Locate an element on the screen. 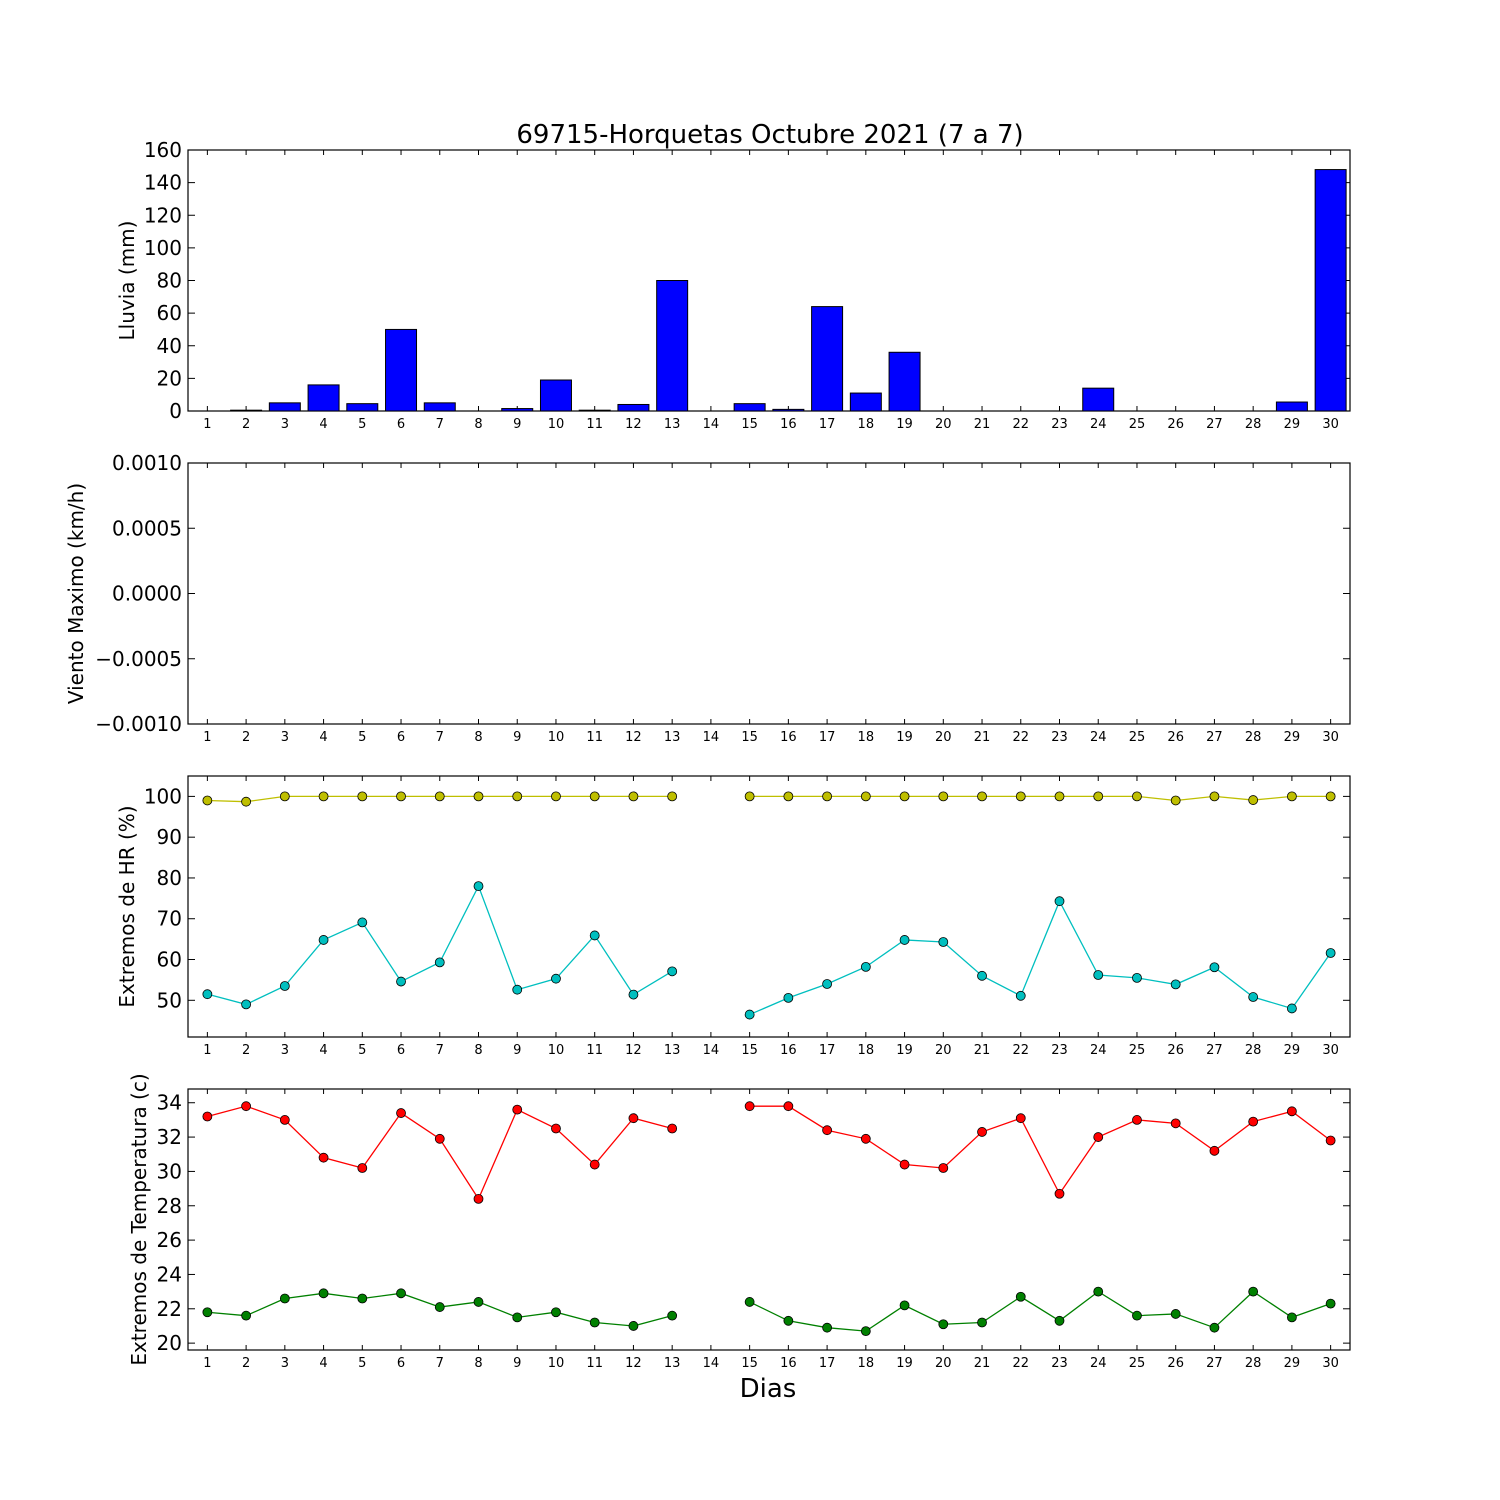 This screenshot has height=1500, width=1500. t_min-line is located at coordinates (1040, 1311).